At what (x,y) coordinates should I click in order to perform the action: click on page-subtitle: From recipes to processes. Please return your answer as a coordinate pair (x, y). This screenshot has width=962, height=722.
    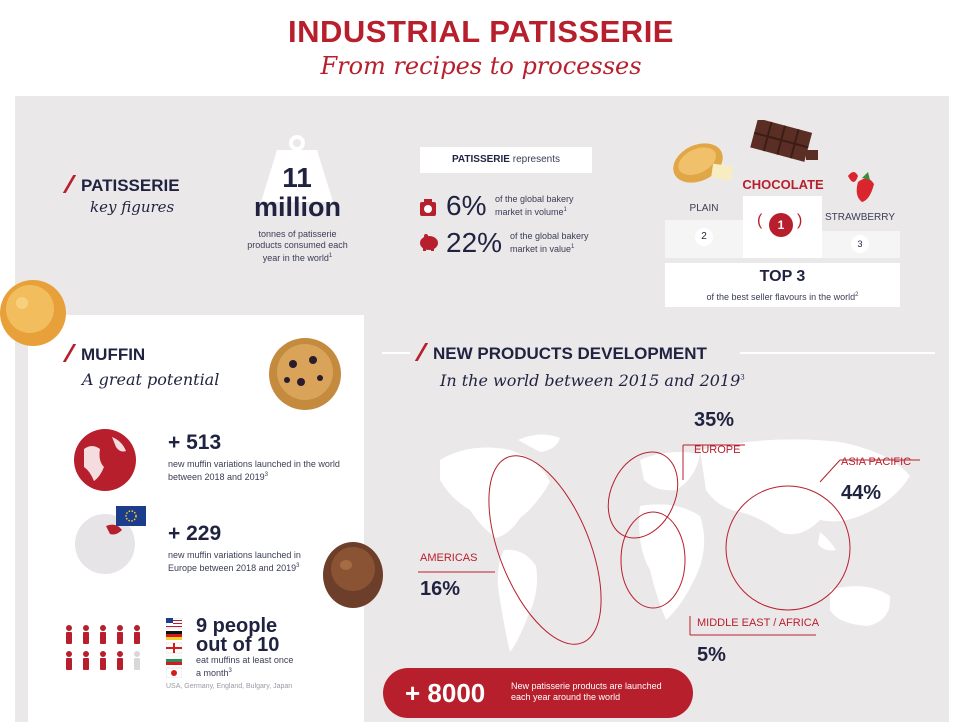
    Looking at the image, I should click on (481, 66).